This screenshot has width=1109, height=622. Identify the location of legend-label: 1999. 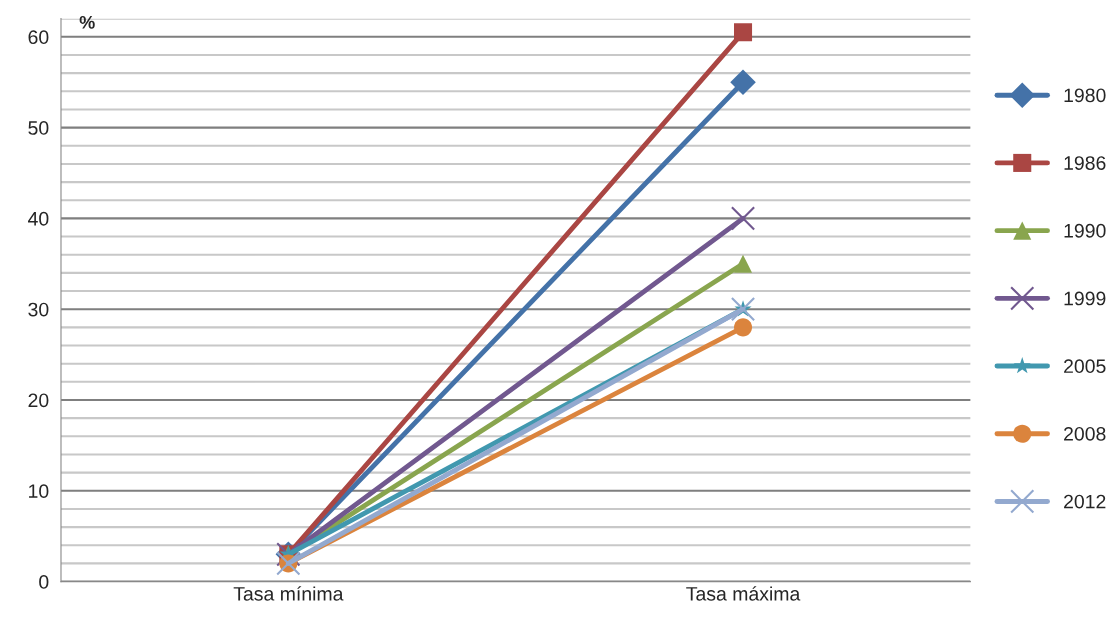
(1085, 298).